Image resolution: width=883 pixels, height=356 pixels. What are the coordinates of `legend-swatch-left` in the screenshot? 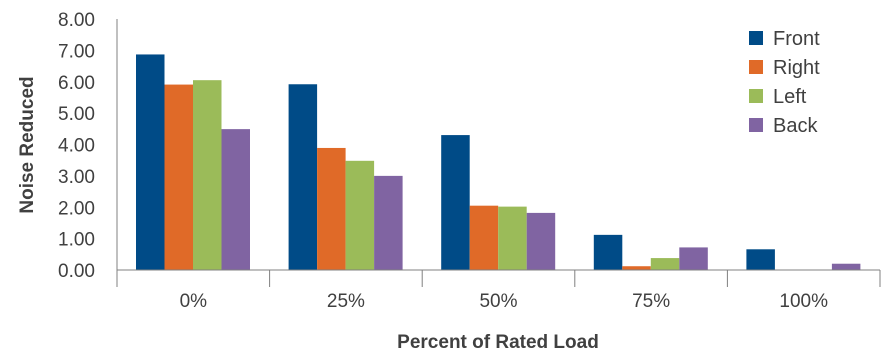 It's located at (756, 96).